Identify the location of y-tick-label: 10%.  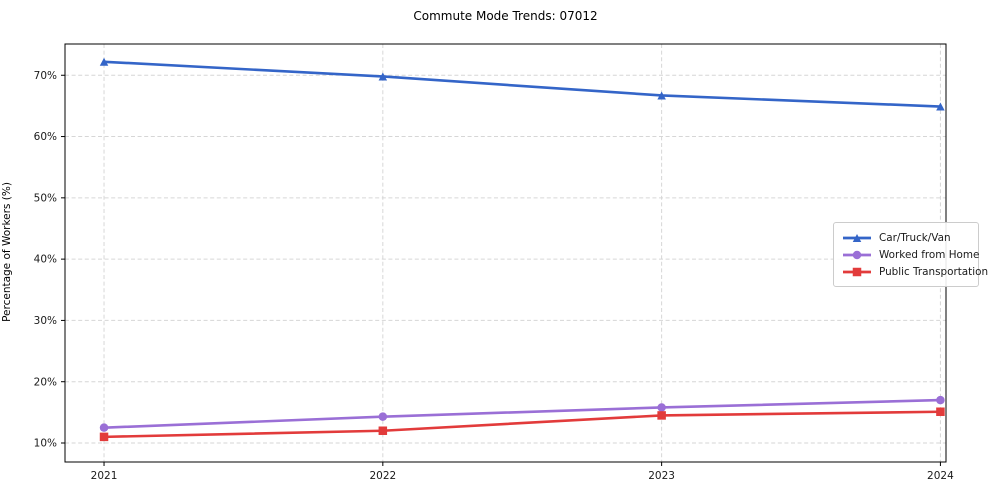
(45, 444).